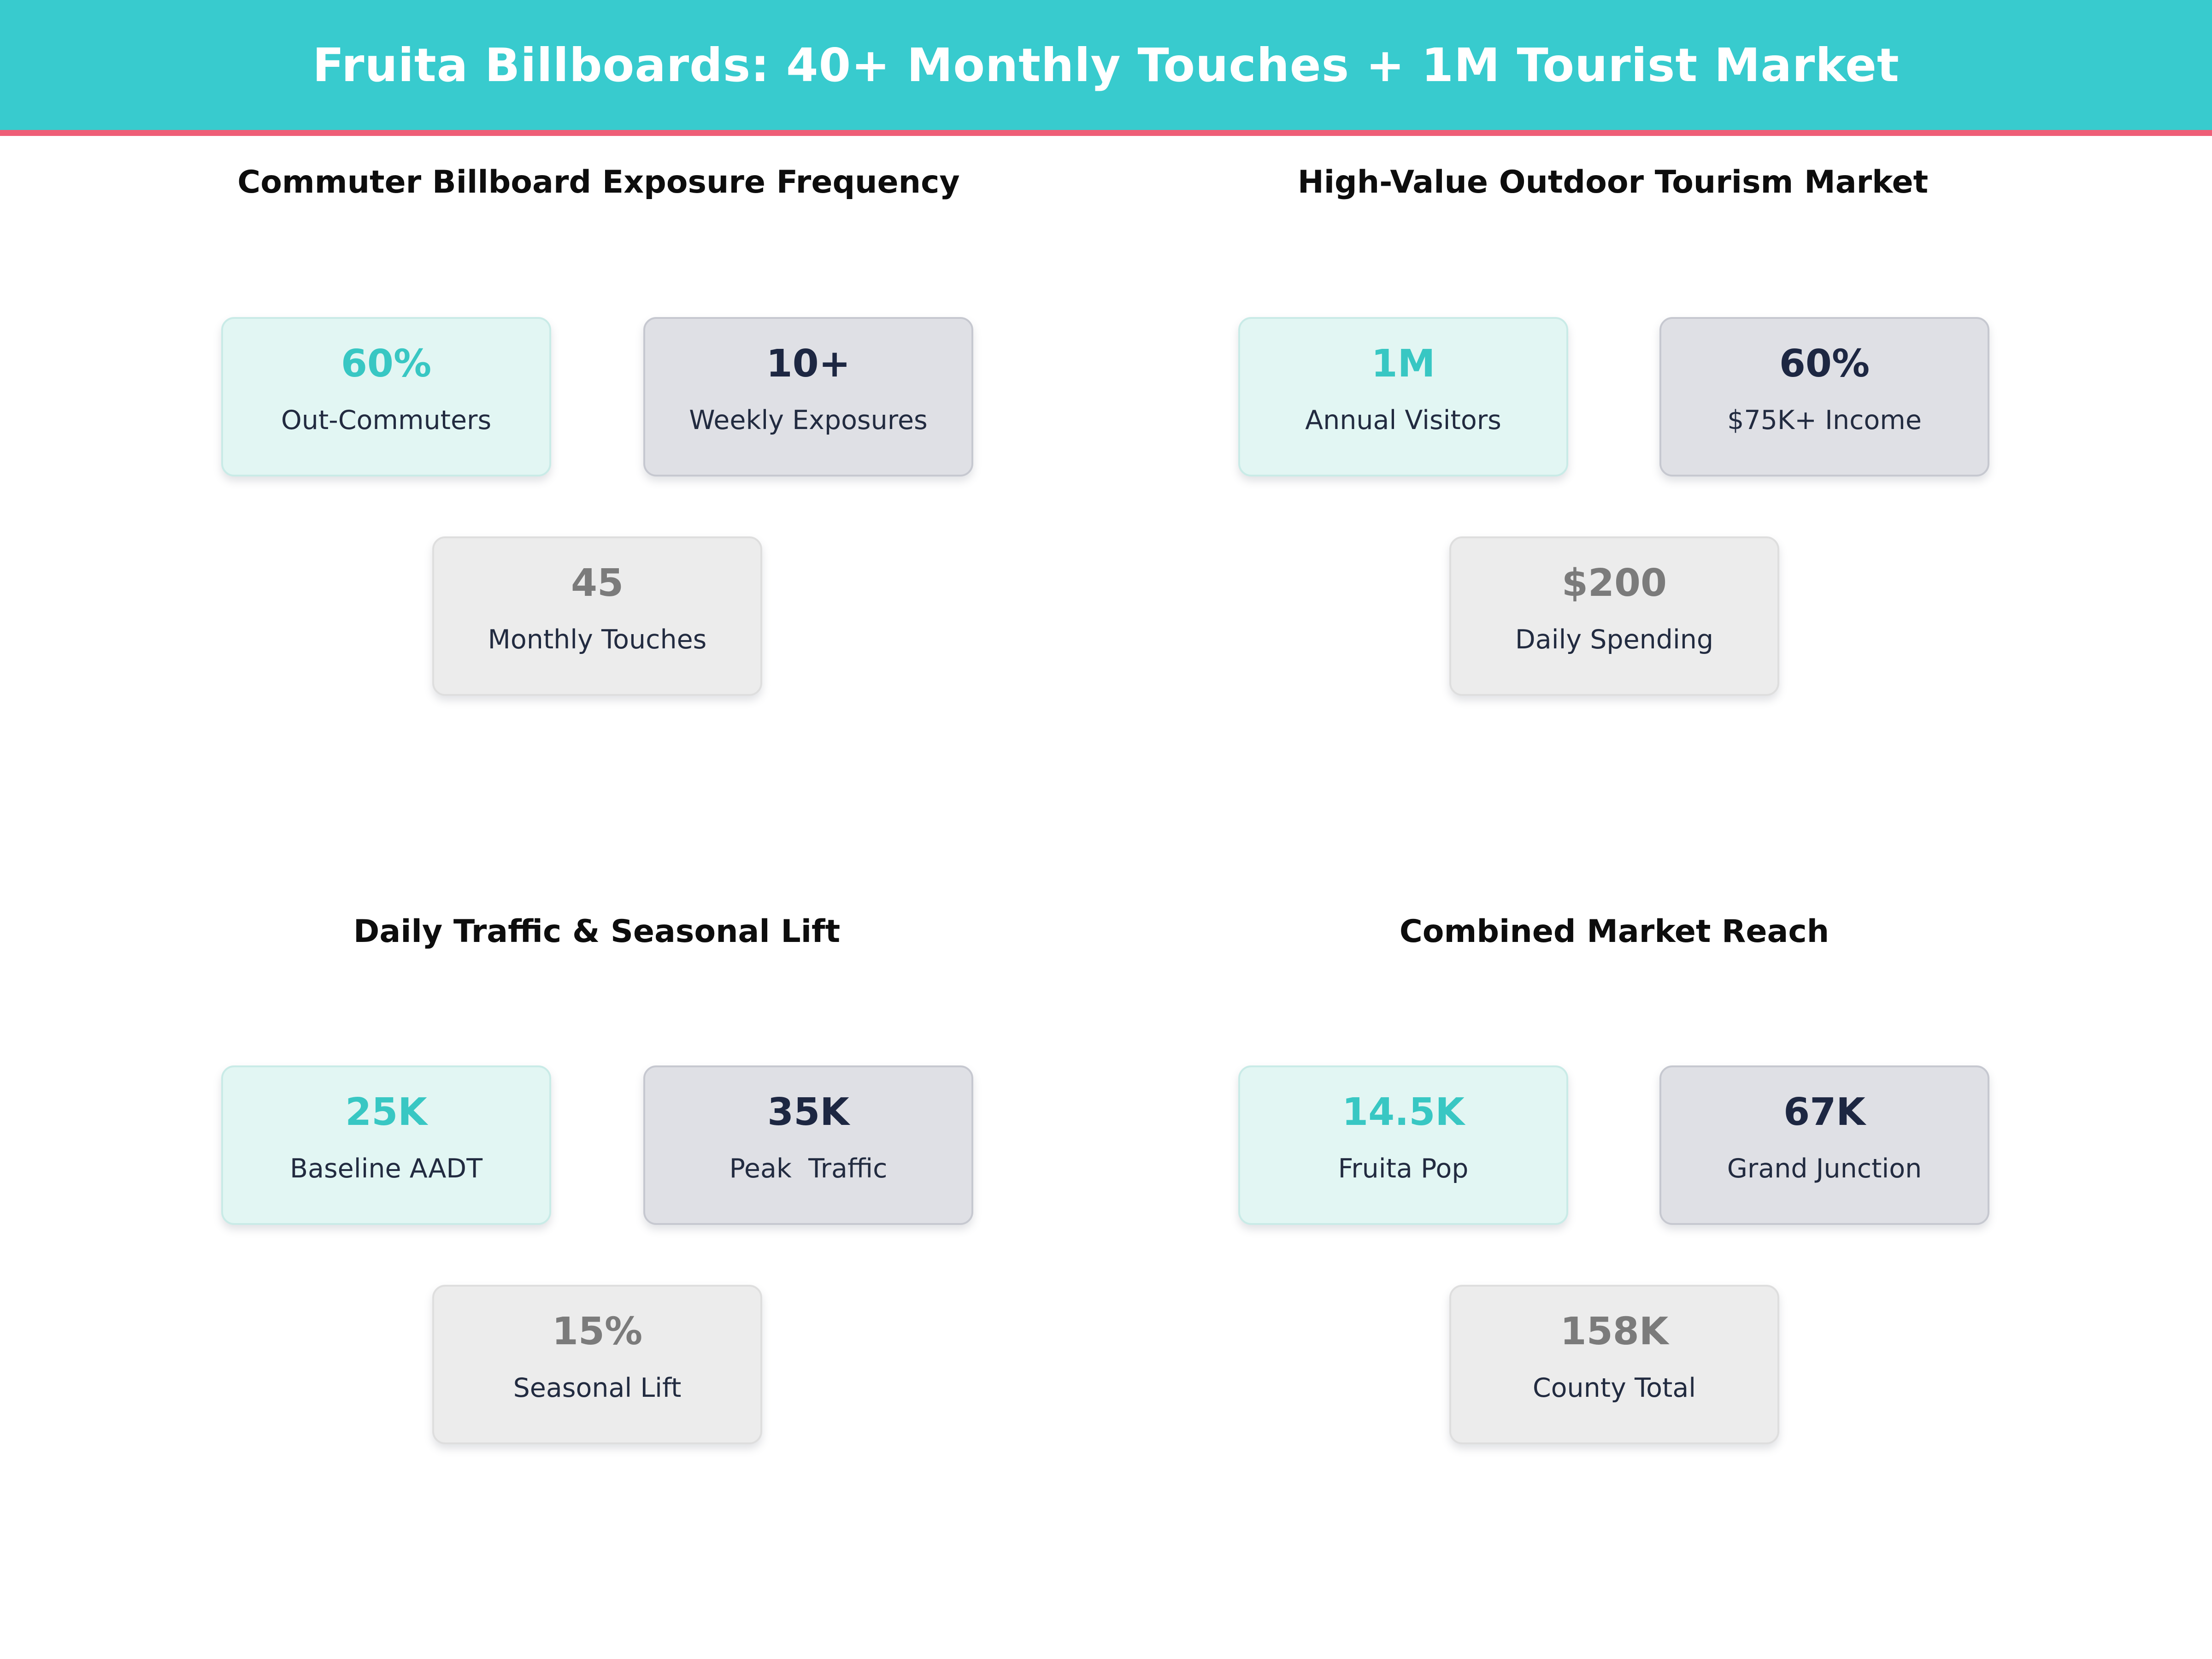 This screenshot has width=2212, height=1659. I want to click on kpi-card-seasonal-lift: 15% Seasonal Lift, so click(597, 1364).